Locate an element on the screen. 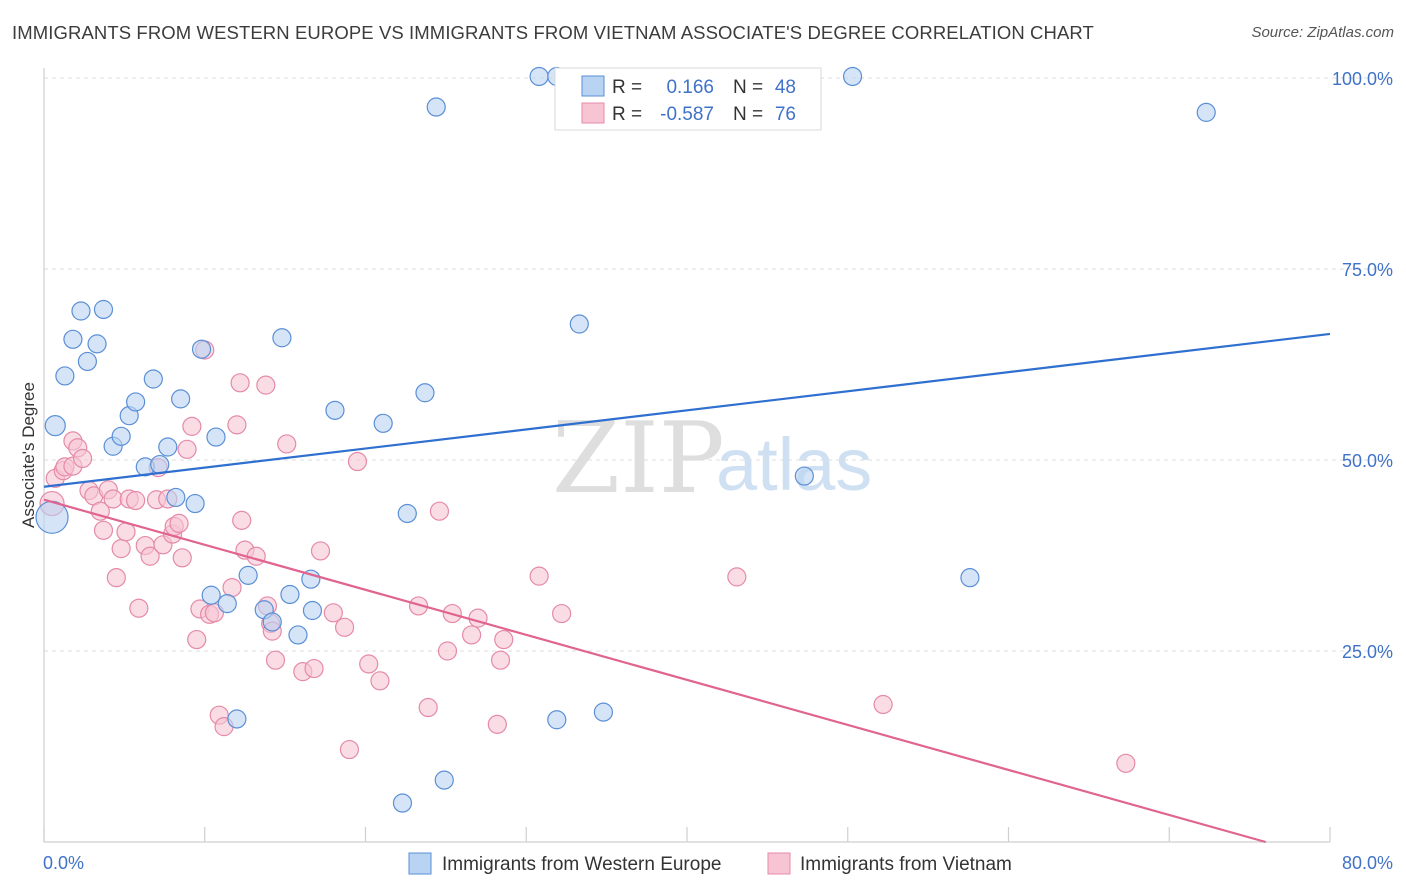 Image resolution: width=1406 pixels, height=892 pixels. y-tick-label-50: 50.0% is located at coordinates (1367, 461).